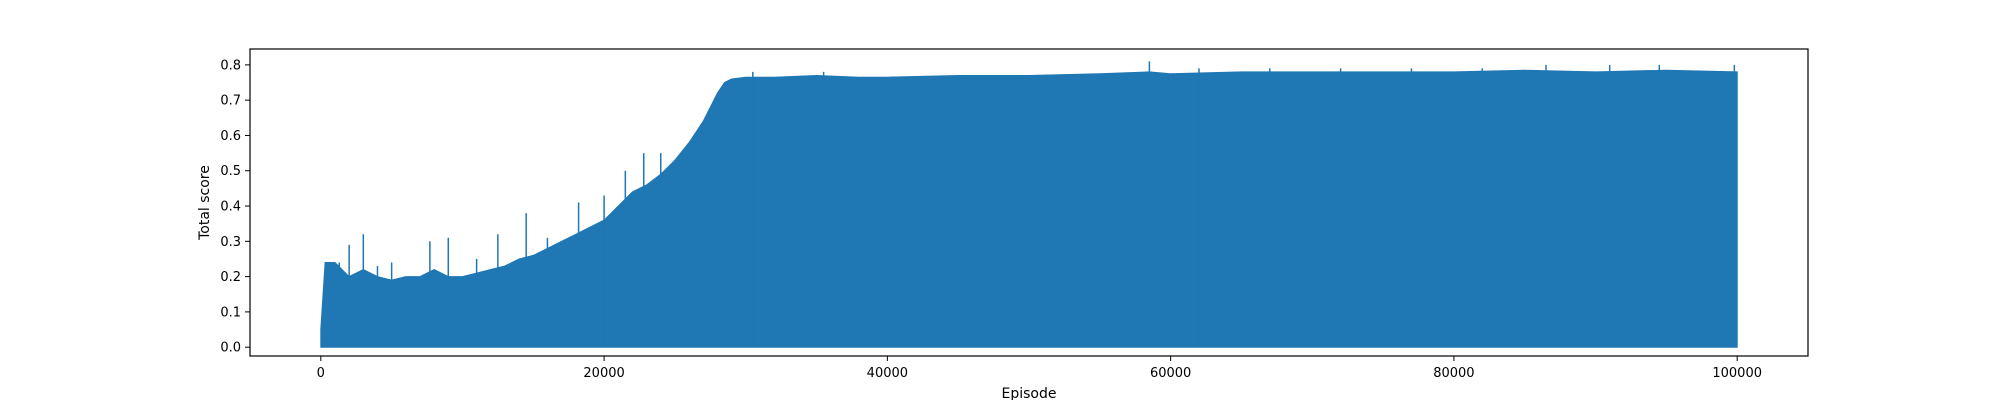 The height and width of the screenshot is (400, 2000). I want to click on y-tick-label: 0.8, so click(230, 65).